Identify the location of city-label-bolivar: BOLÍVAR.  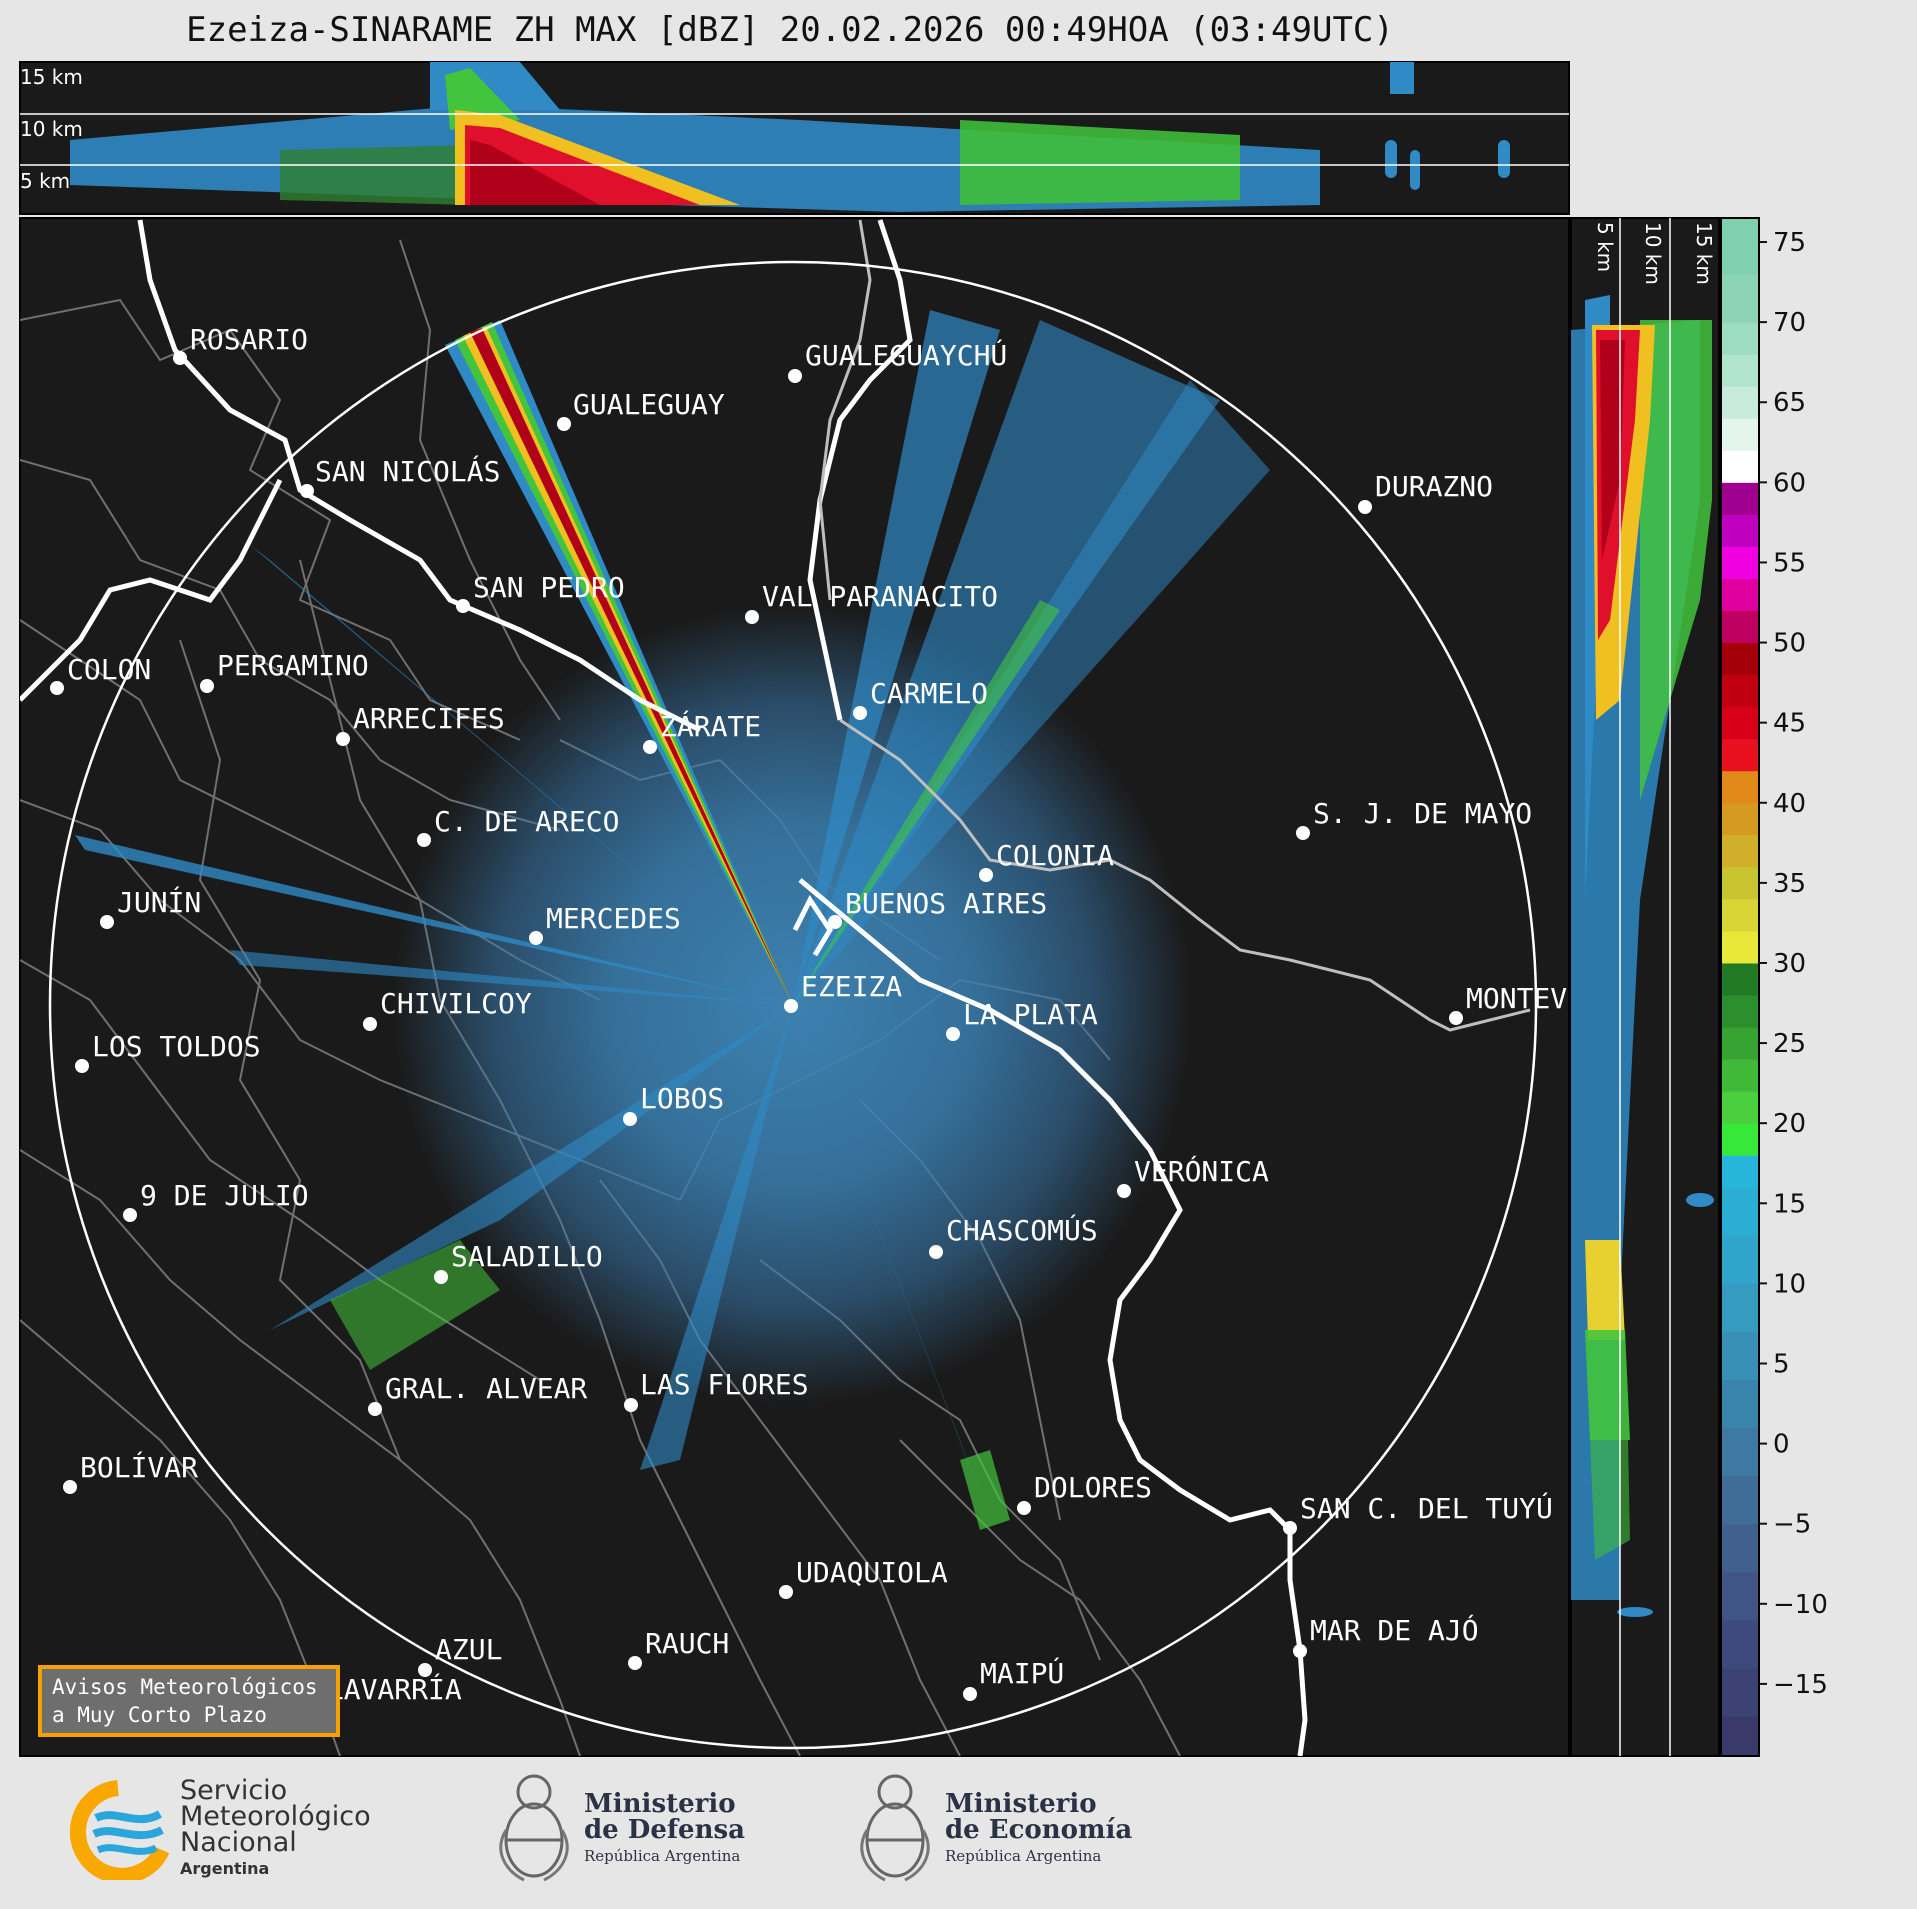
(139, 1467).